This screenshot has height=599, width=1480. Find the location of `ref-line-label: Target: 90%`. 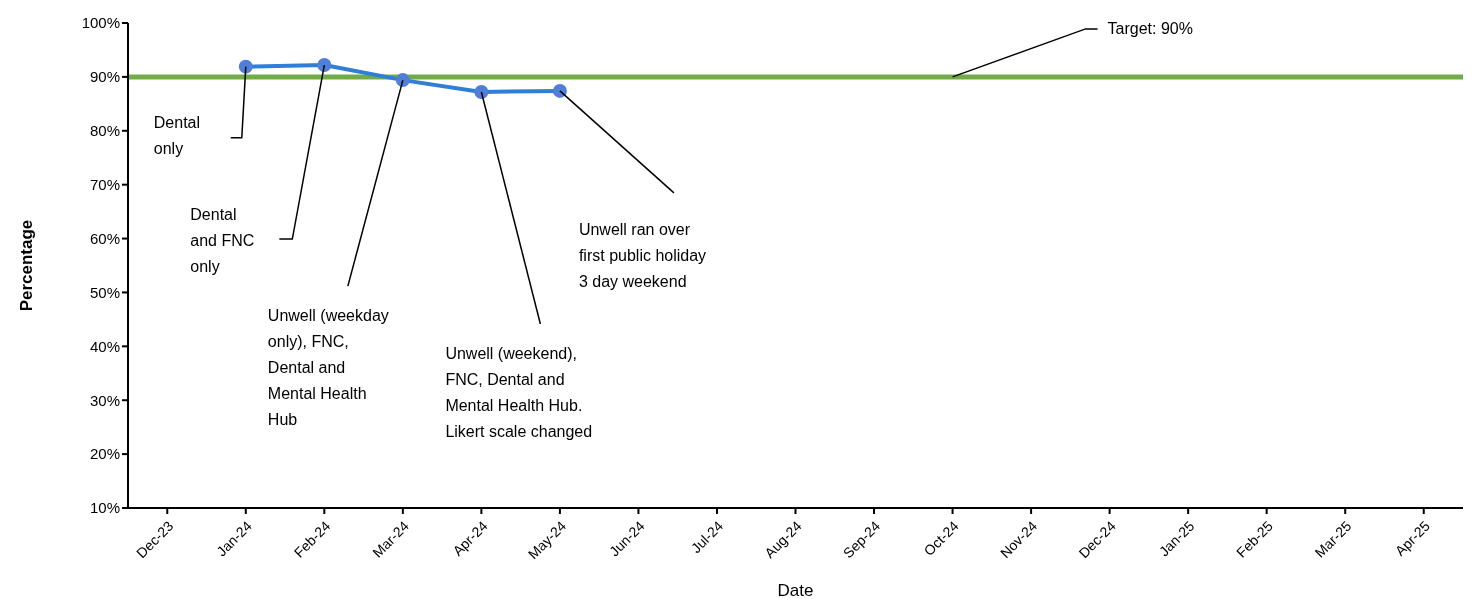

ref-line-label: Target: 90% is located at coordinates (1150, 28).